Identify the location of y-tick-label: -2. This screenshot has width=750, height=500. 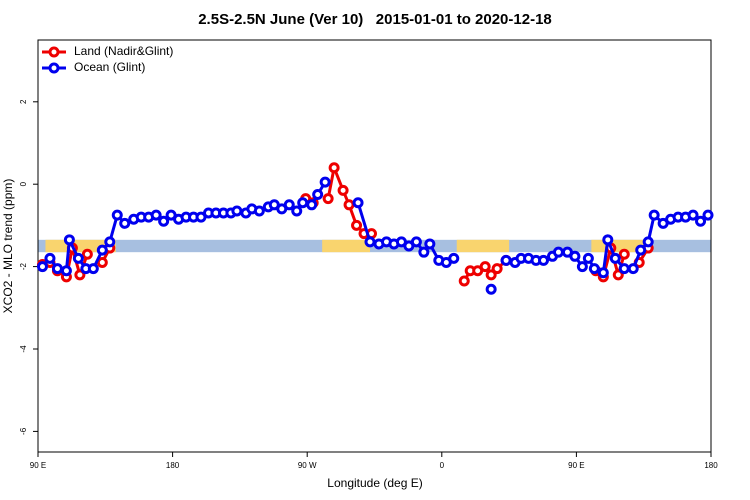
(23, 266).